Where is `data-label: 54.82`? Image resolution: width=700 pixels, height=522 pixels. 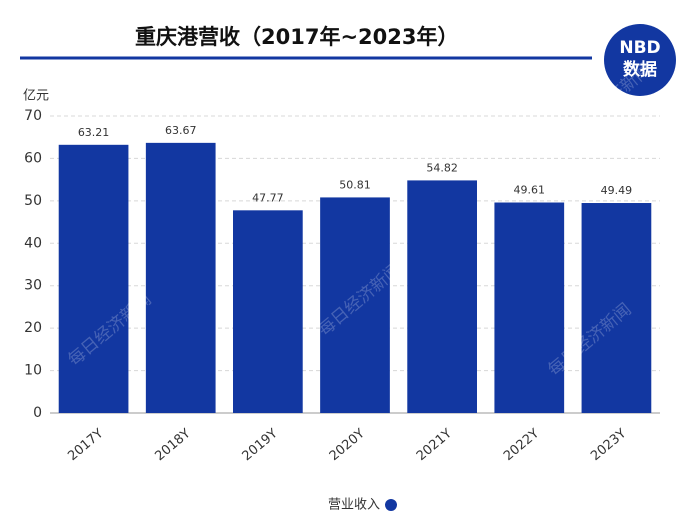 data-label: 54.82 is located at coordinates (442, 167).